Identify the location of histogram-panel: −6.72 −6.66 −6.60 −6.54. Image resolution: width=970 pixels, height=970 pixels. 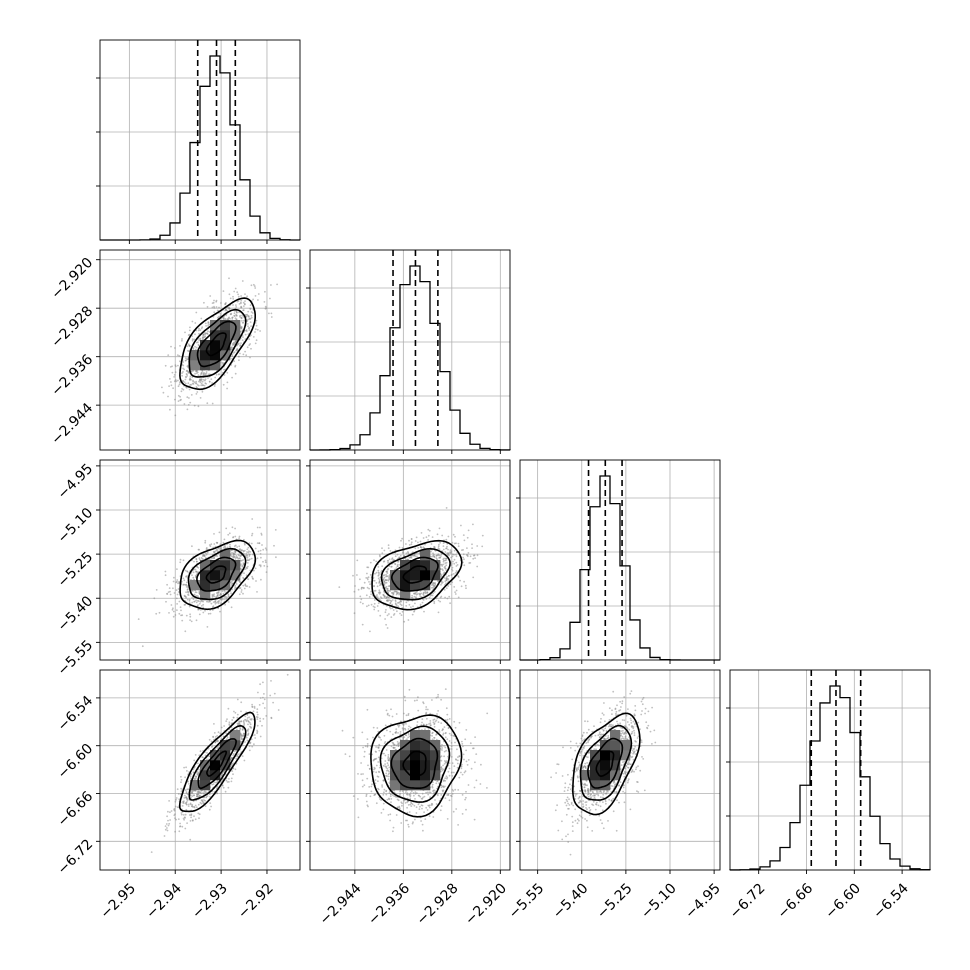
(828, 795).